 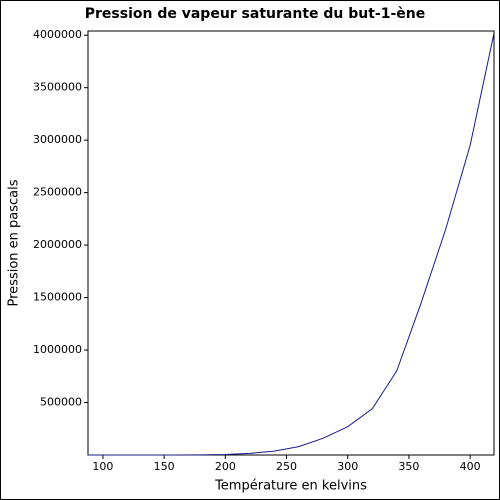 I want to click on y-tick-label: 2500000, so click(x=57, y=192).